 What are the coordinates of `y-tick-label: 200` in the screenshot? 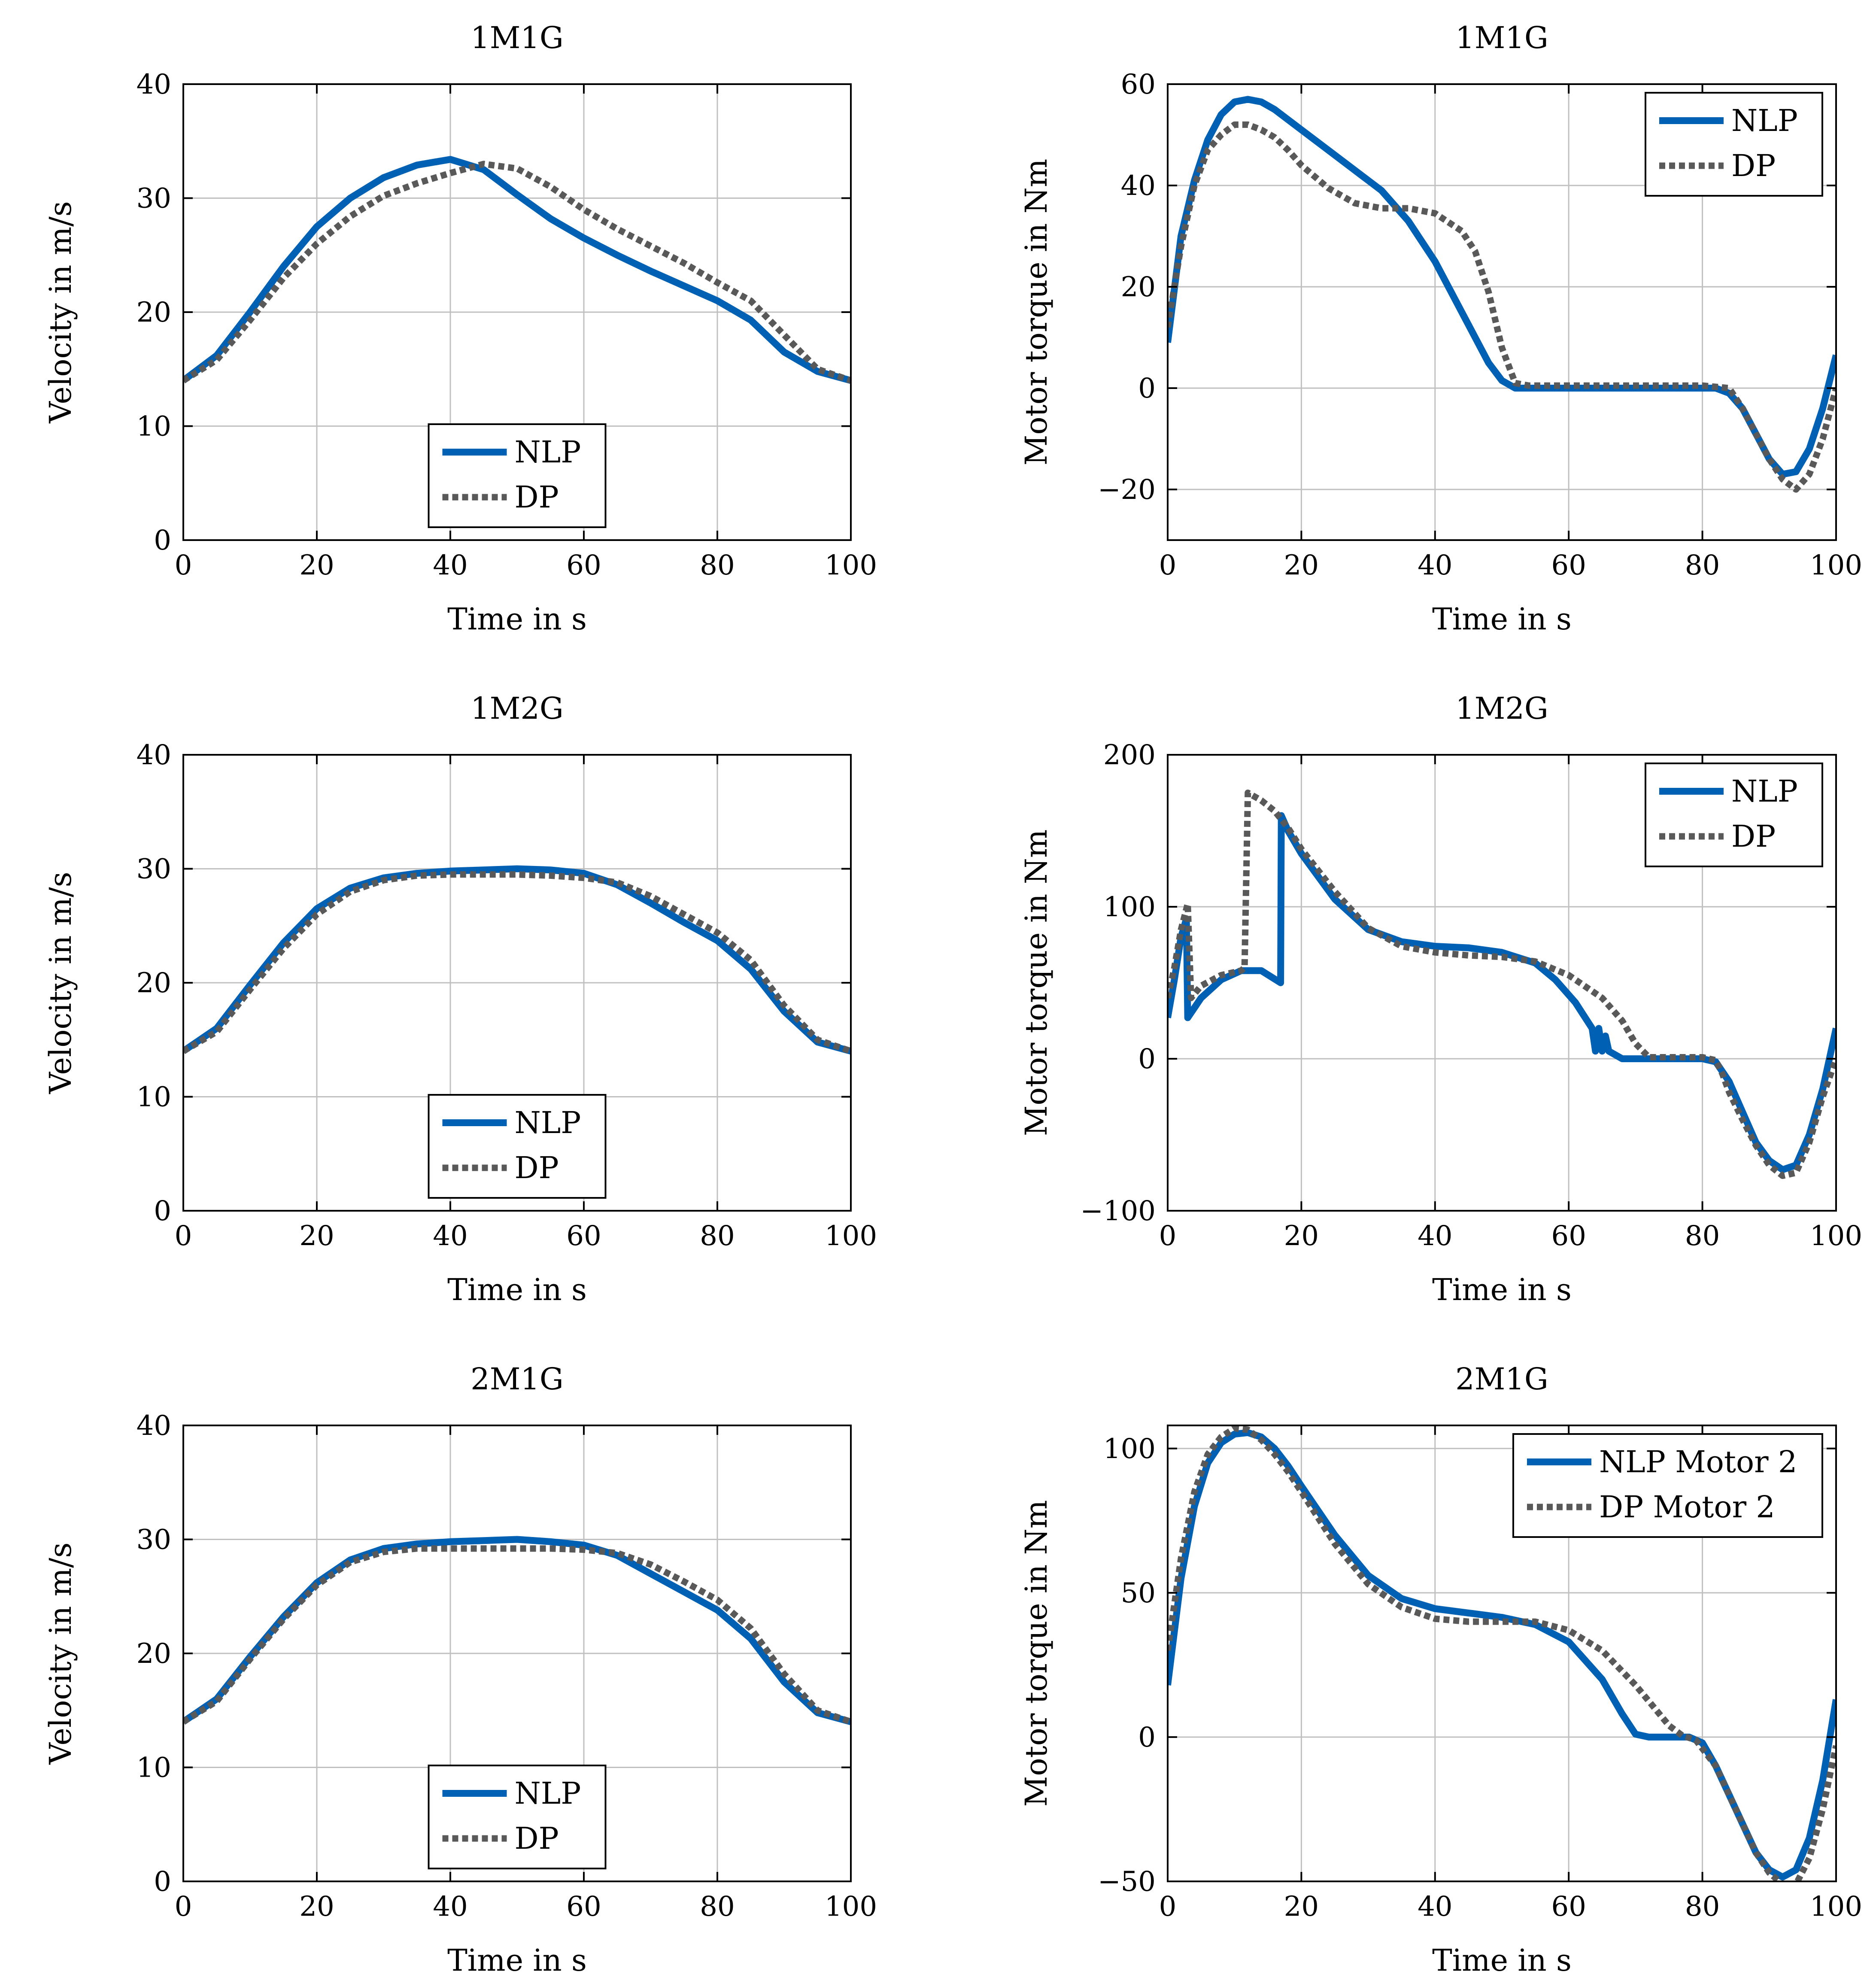 It's located at (1130, 755).